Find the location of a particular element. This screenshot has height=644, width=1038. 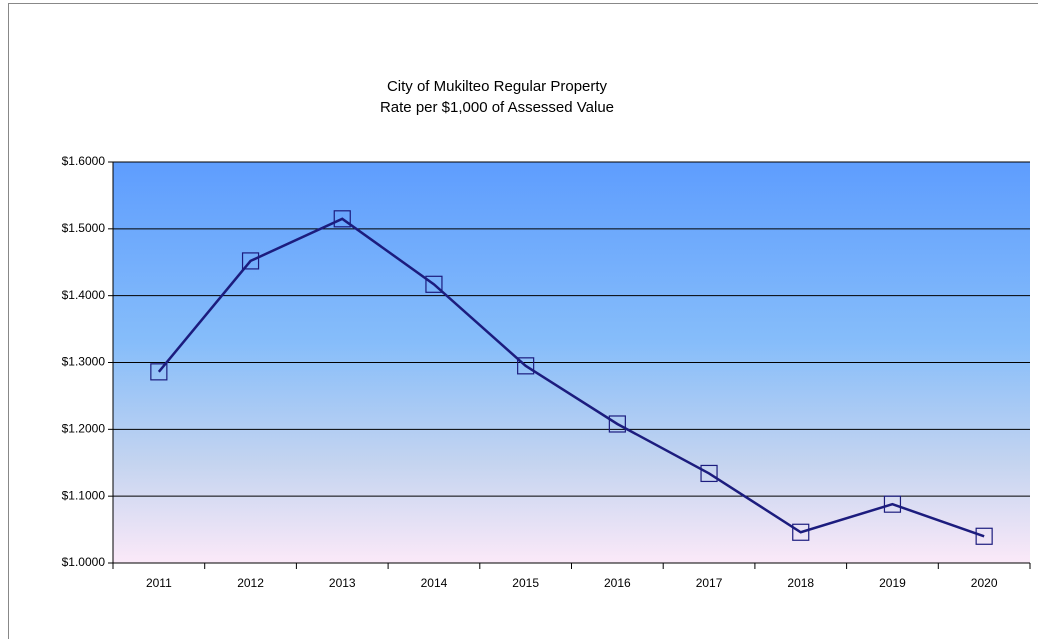

x-tick-label: 2013 is located at coordinates (342, 583).